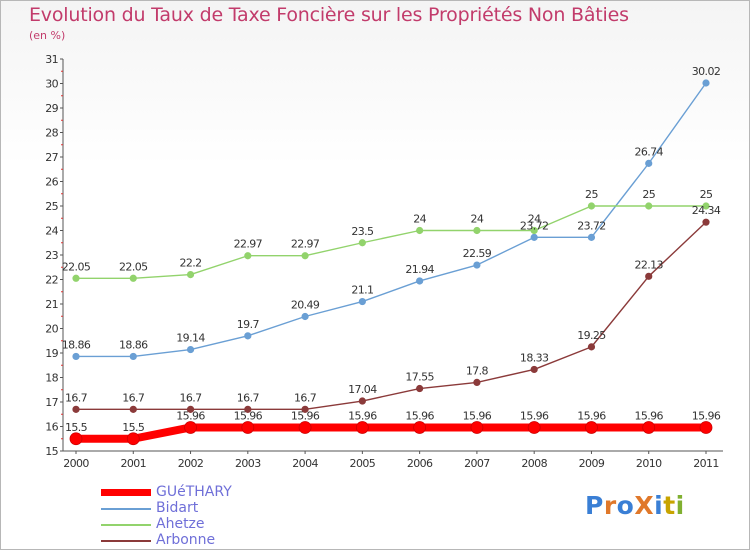 This screenshot has width=750, height=550. Describe the element at coordinates (51, 255) in the screenshot. I see `y-tick-label: 23` at that location.